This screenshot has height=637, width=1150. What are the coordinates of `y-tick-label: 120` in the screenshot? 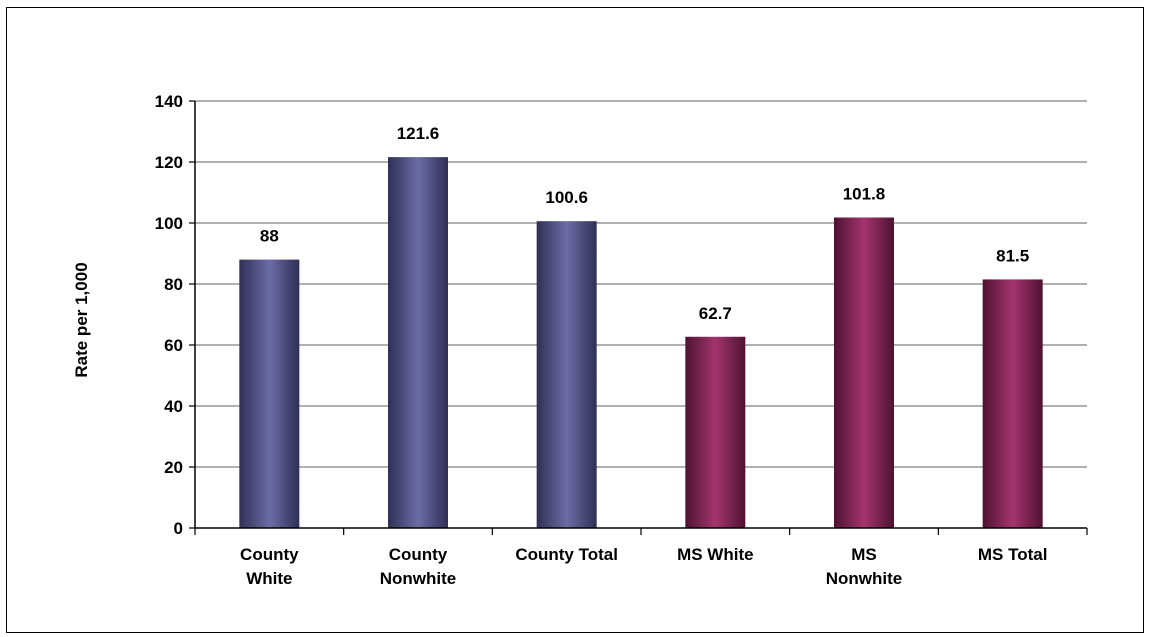 It's located at (169, 162).